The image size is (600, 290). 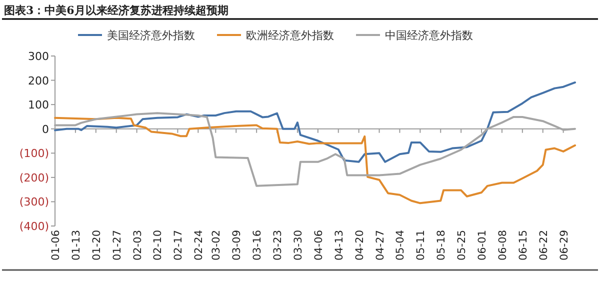 What do you see at coordinates (278, 245) in the screenshot?
I see `x-tick-label: 03-23` at bounding box center [278, 245].